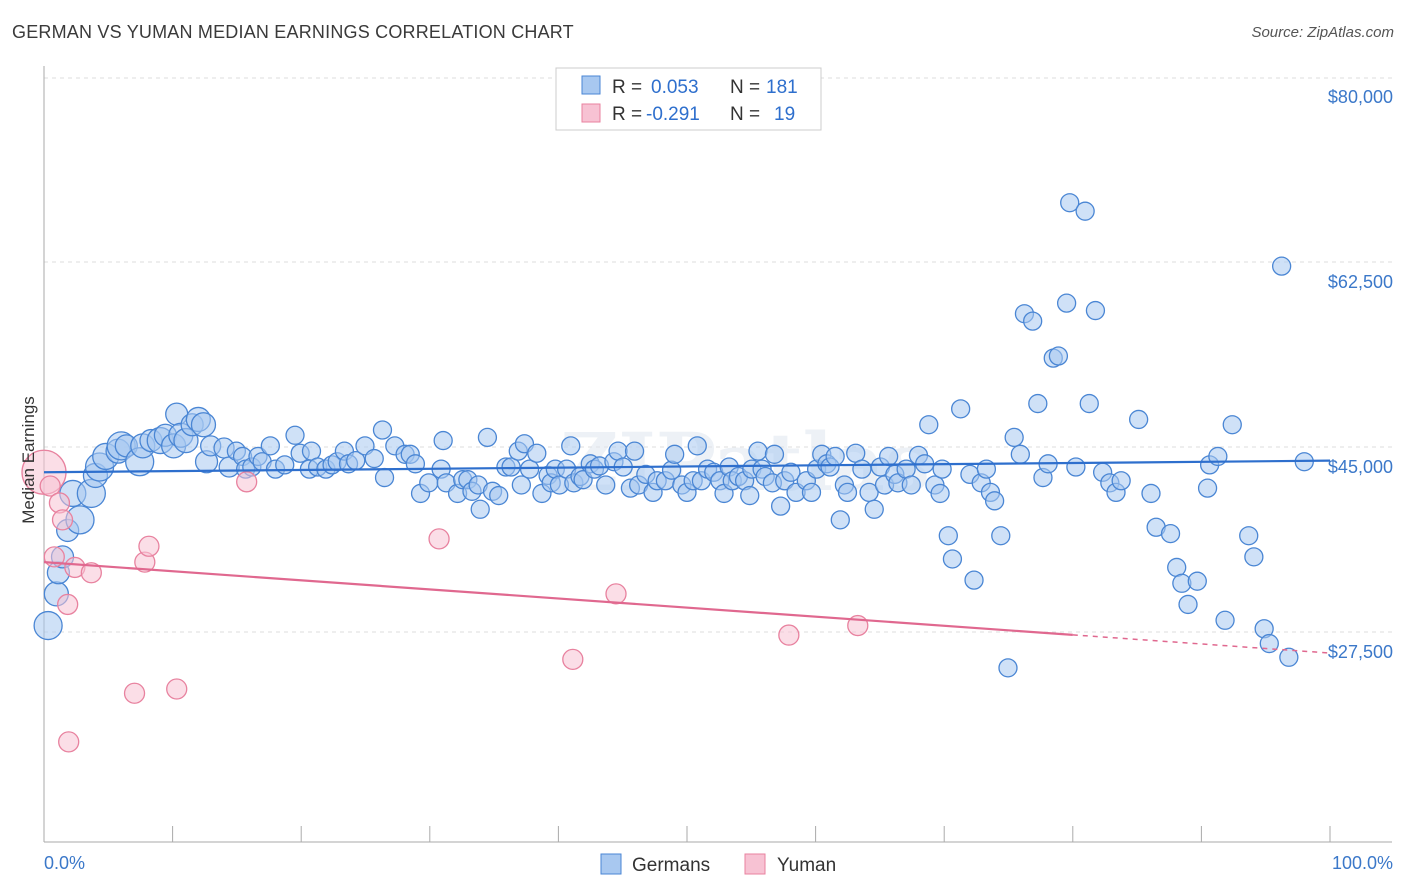 The image size is (1406, 892). I want to click on x-tick-labels: 0.0% 100.0%, so click(718, 863).